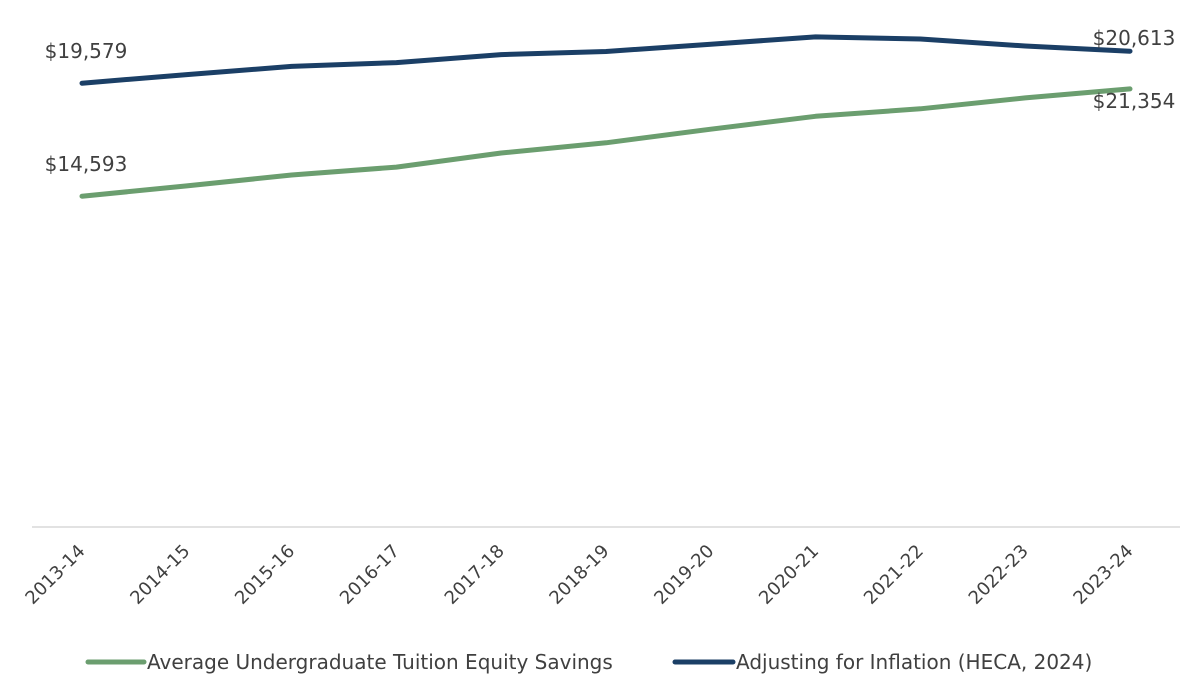 This screenshot has height=677, width=1185. I want to click on data-label-3: $20,613, so click(1134, 38).